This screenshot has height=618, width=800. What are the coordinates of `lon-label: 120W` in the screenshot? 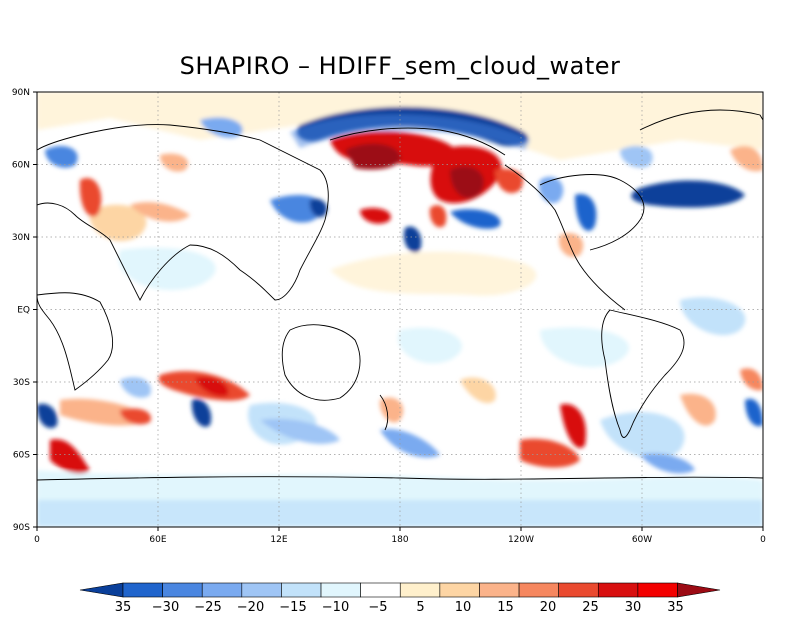 It's located at (521, 540).